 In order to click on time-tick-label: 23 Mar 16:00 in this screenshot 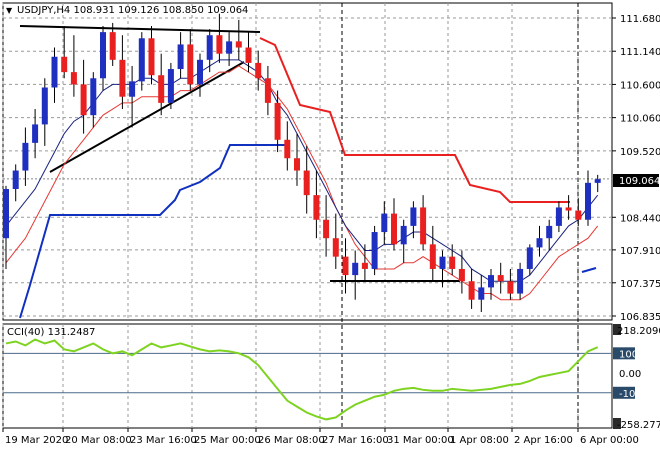, I will do `click(163, 440)`.